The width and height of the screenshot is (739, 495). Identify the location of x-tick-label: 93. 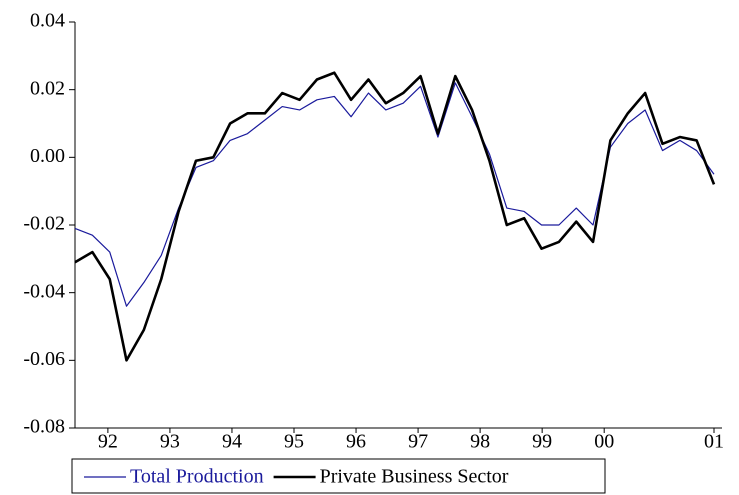
(170, 442).